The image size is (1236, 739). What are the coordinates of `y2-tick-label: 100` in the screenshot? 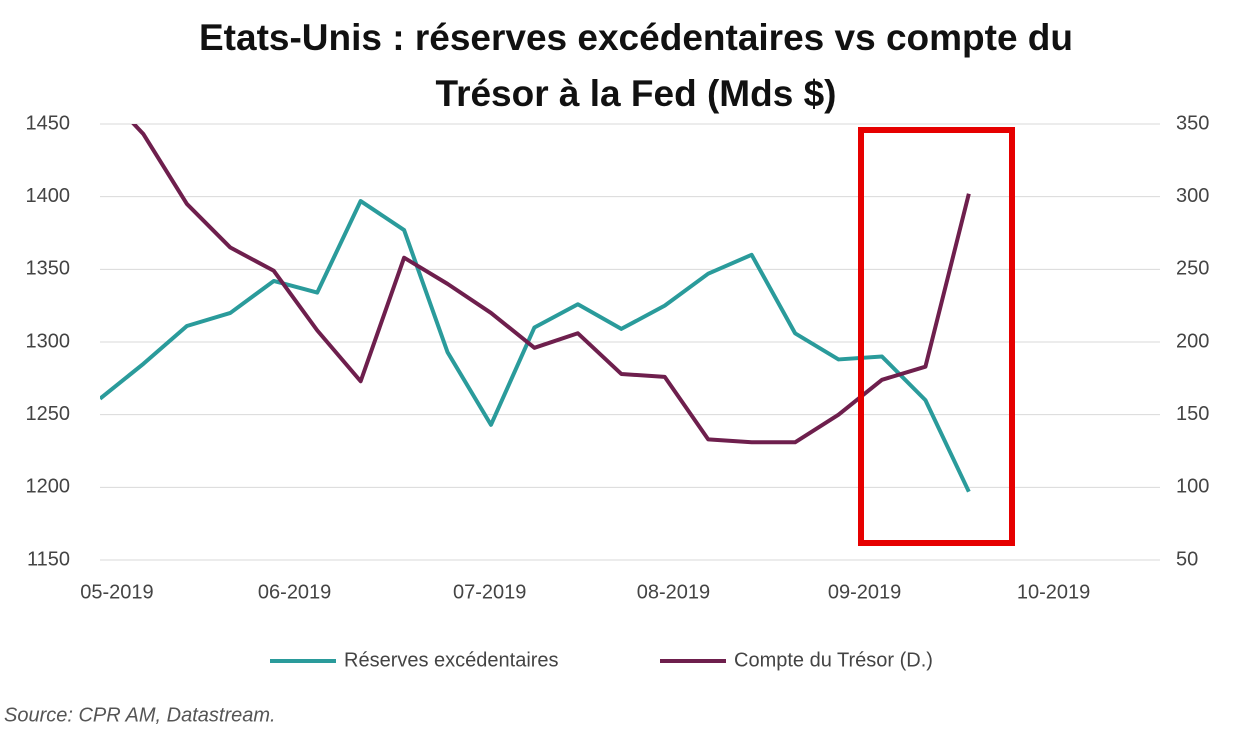 It's located at (1192, 487).